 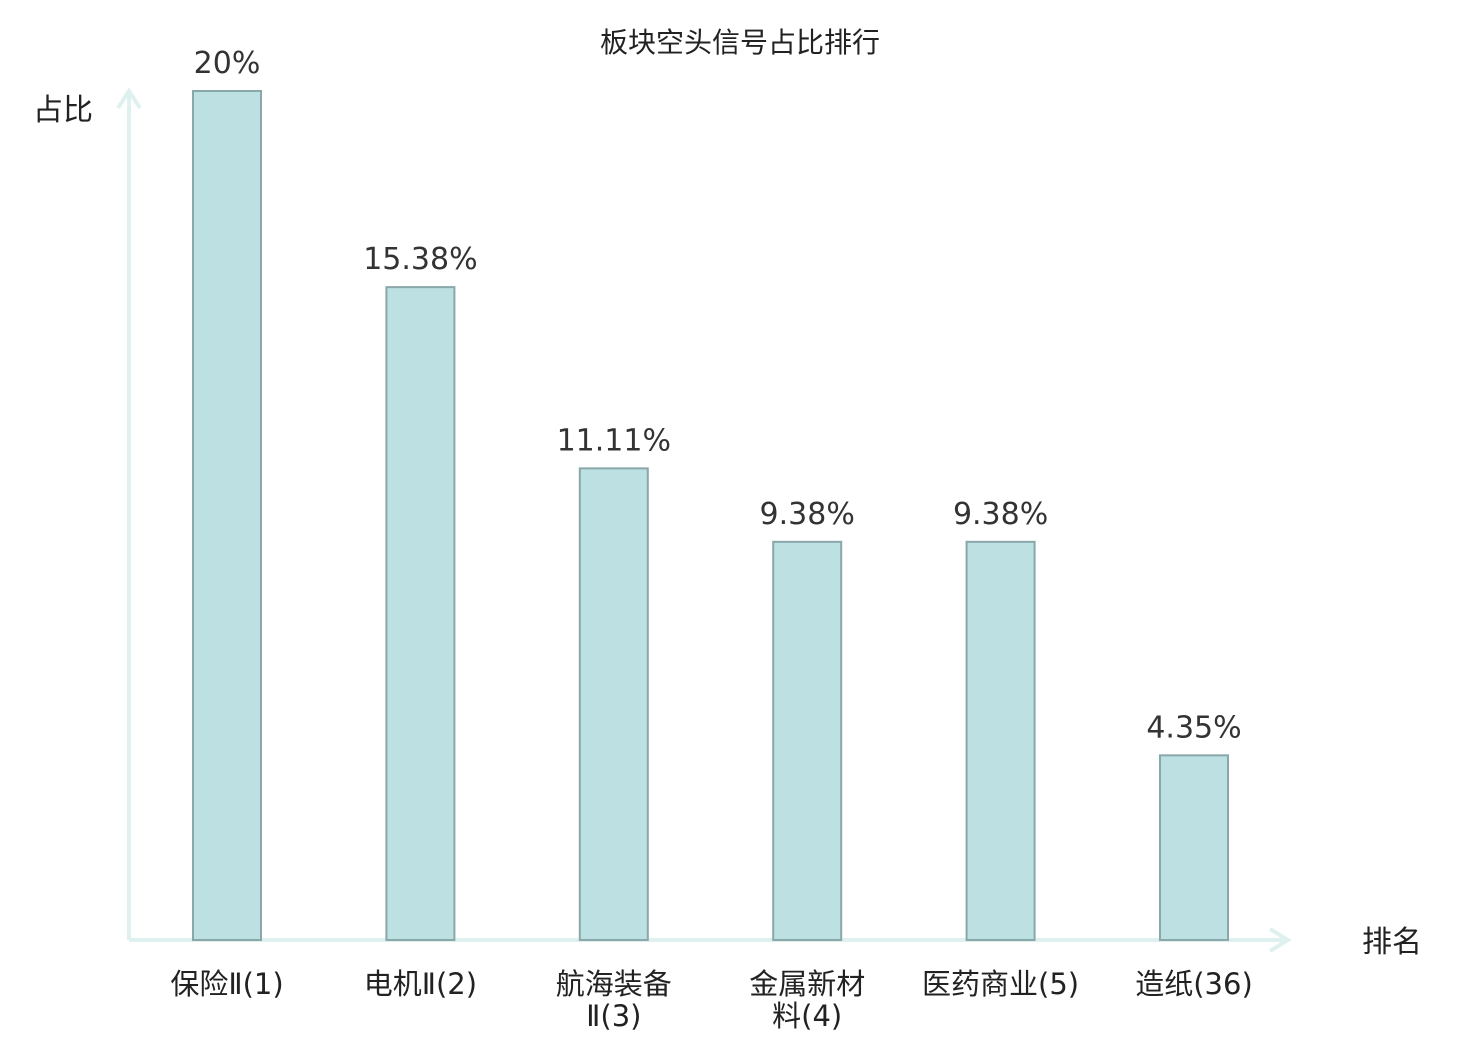 What do you see at coordinates (420, 259) in the screenshot?
I see `data-label: 15.38%` at bounding box center [420, 259].